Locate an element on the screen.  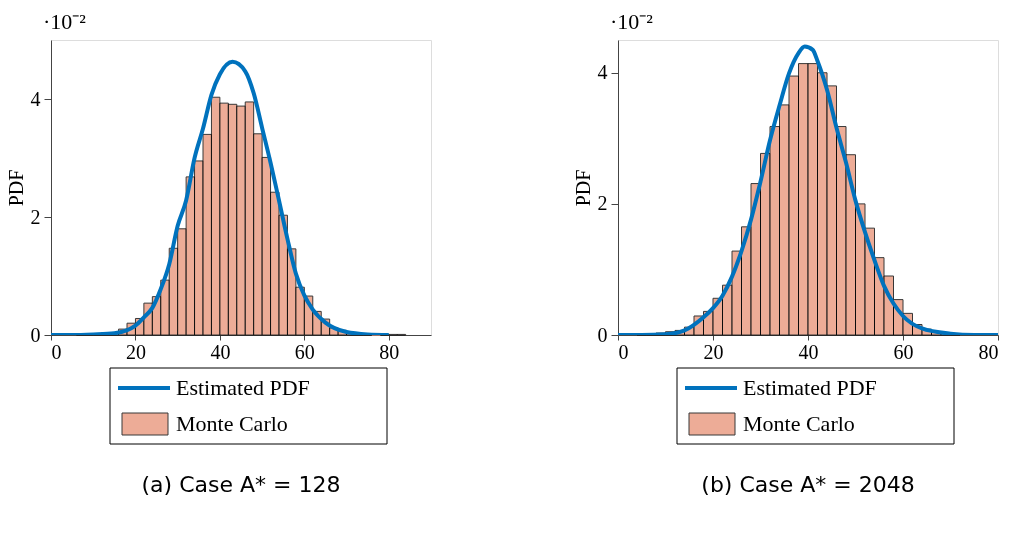
text: (a) Case A* = 128 is located at coordinates (241, 484).